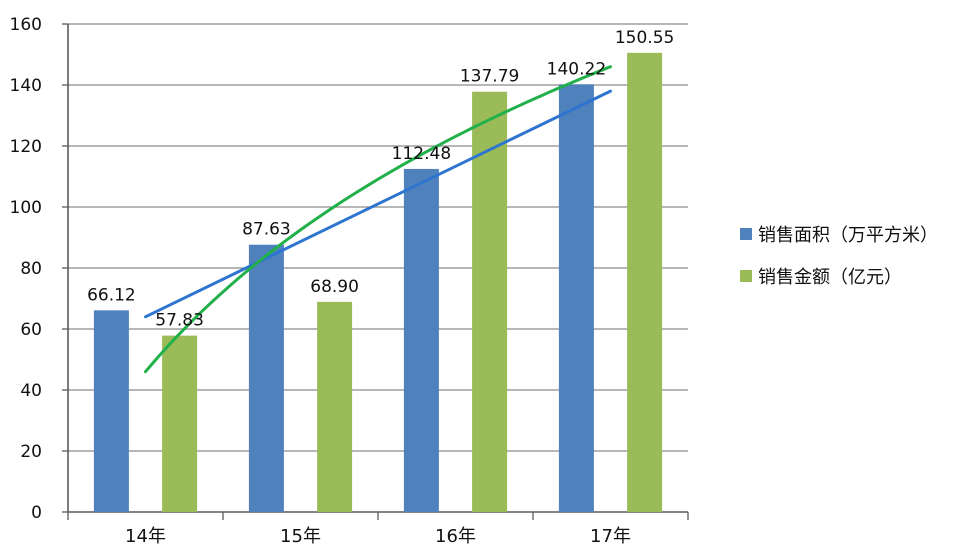 Image resolution: width=968 pixels, height=548 pixels. What do you see at coordinates (31, 391) in the screenshot?
I see `y-tick-label: 40` at bounding box center [31, 391].